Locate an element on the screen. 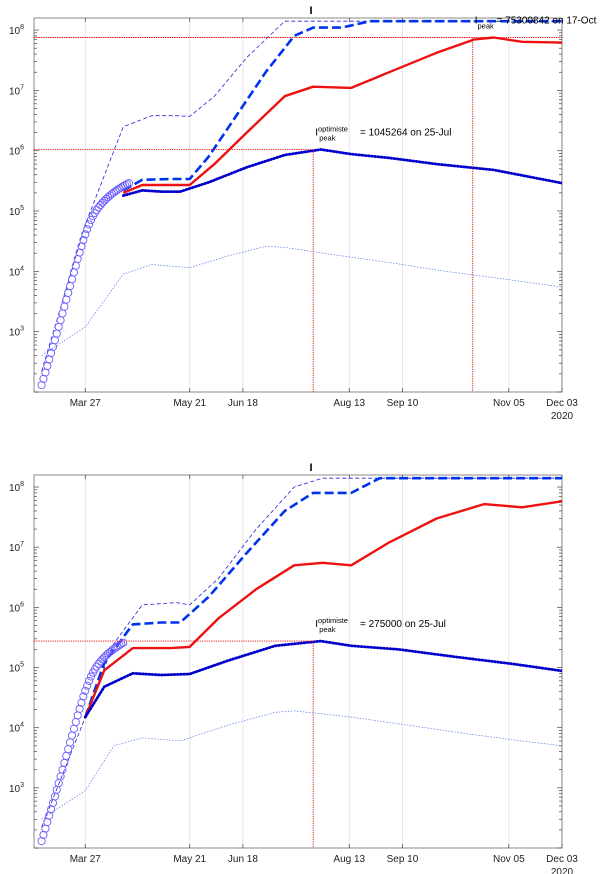 The width and height of the screenshot is (604, 874). series-dashed-upper-line is located at coordinates (342, 105).